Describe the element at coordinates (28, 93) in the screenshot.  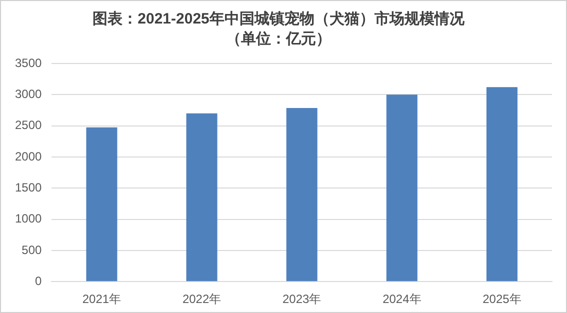
I see `y-tick-label: 3000` at that location.